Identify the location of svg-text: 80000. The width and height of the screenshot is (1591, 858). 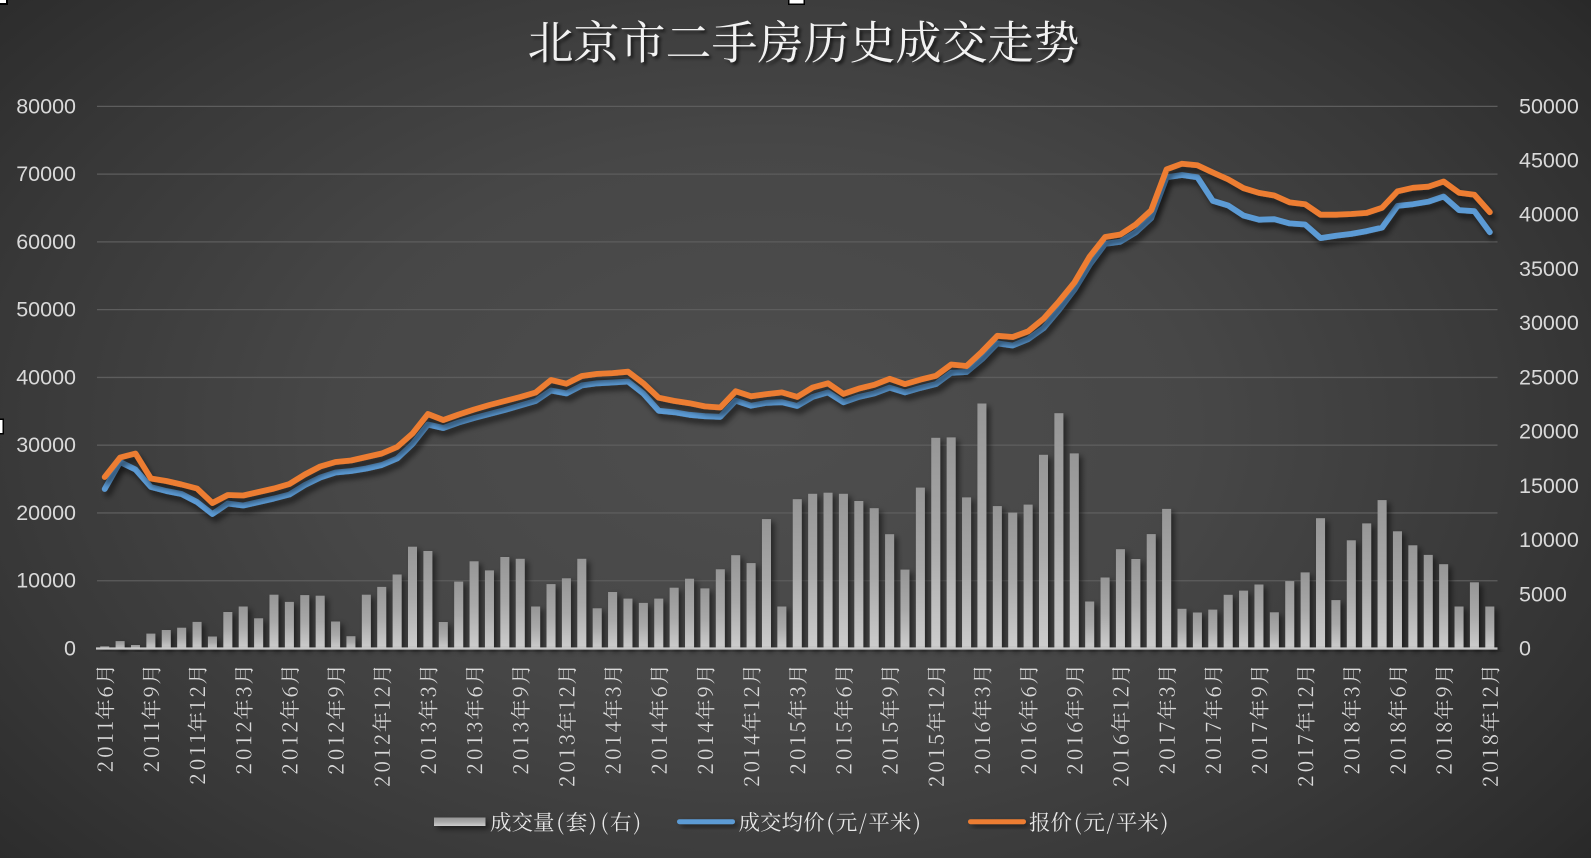
(46, 106).